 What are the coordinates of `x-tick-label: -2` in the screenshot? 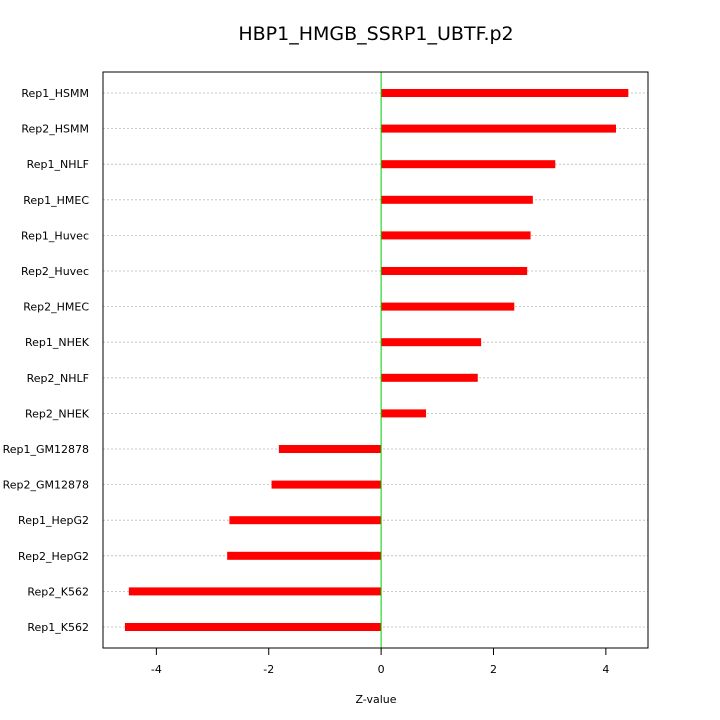 It's located at (268, 669).